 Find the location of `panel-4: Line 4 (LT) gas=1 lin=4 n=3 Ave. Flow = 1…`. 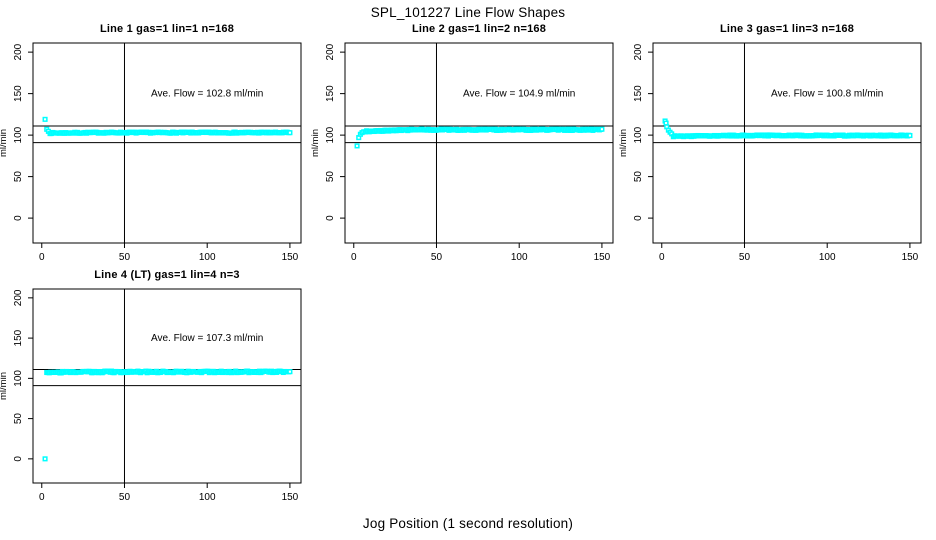

panel-4: Line 4 (LT) gas=1 lin=4 n=3 Ave. Flow = 1… is located at coordinates (151, 386).